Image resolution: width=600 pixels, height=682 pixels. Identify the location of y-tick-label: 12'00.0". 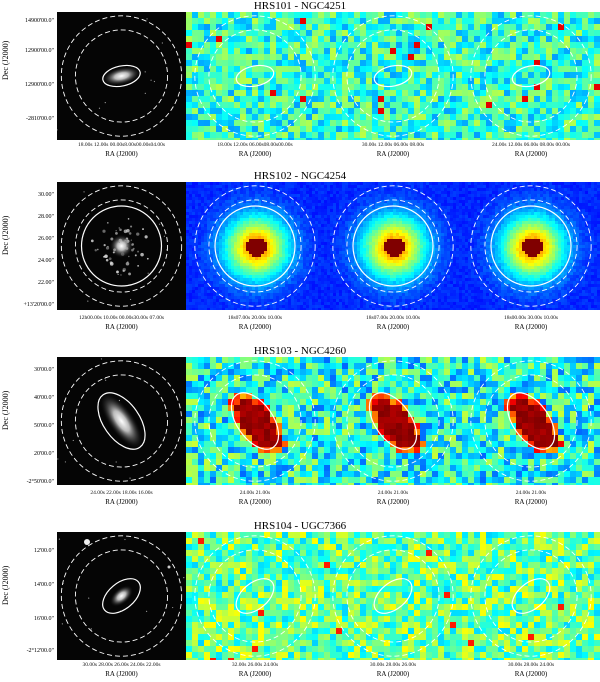
(43, 551).